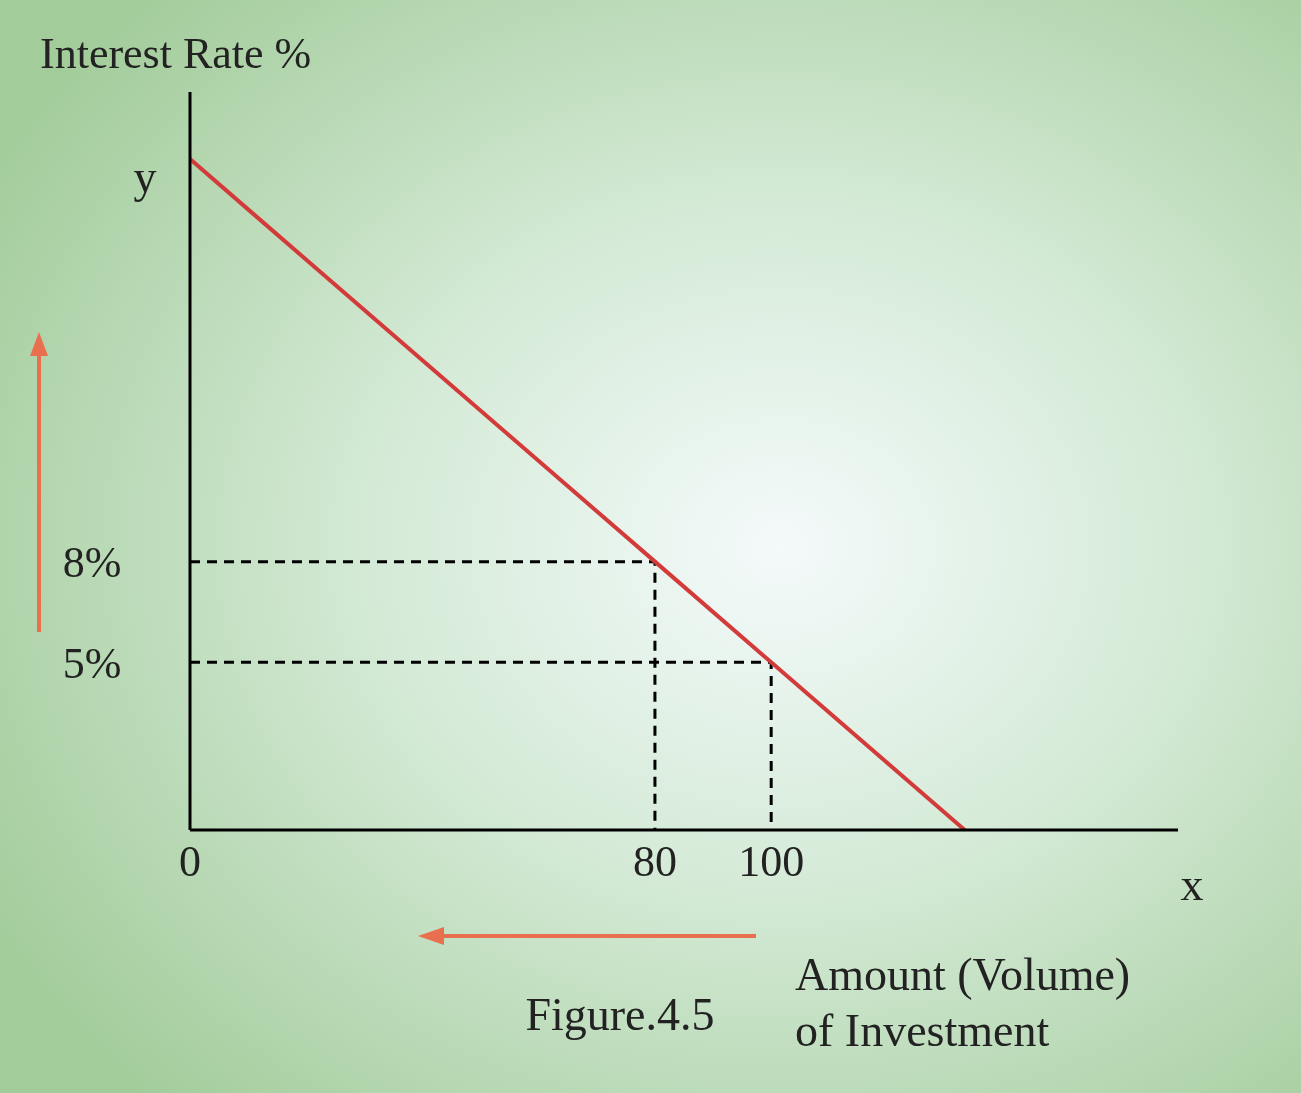 This screenshot has height=1093, width=1301. What do you see at coordinates (145, 176) in the screenshot?
I see `text: y` at bounding box center [145, 176].